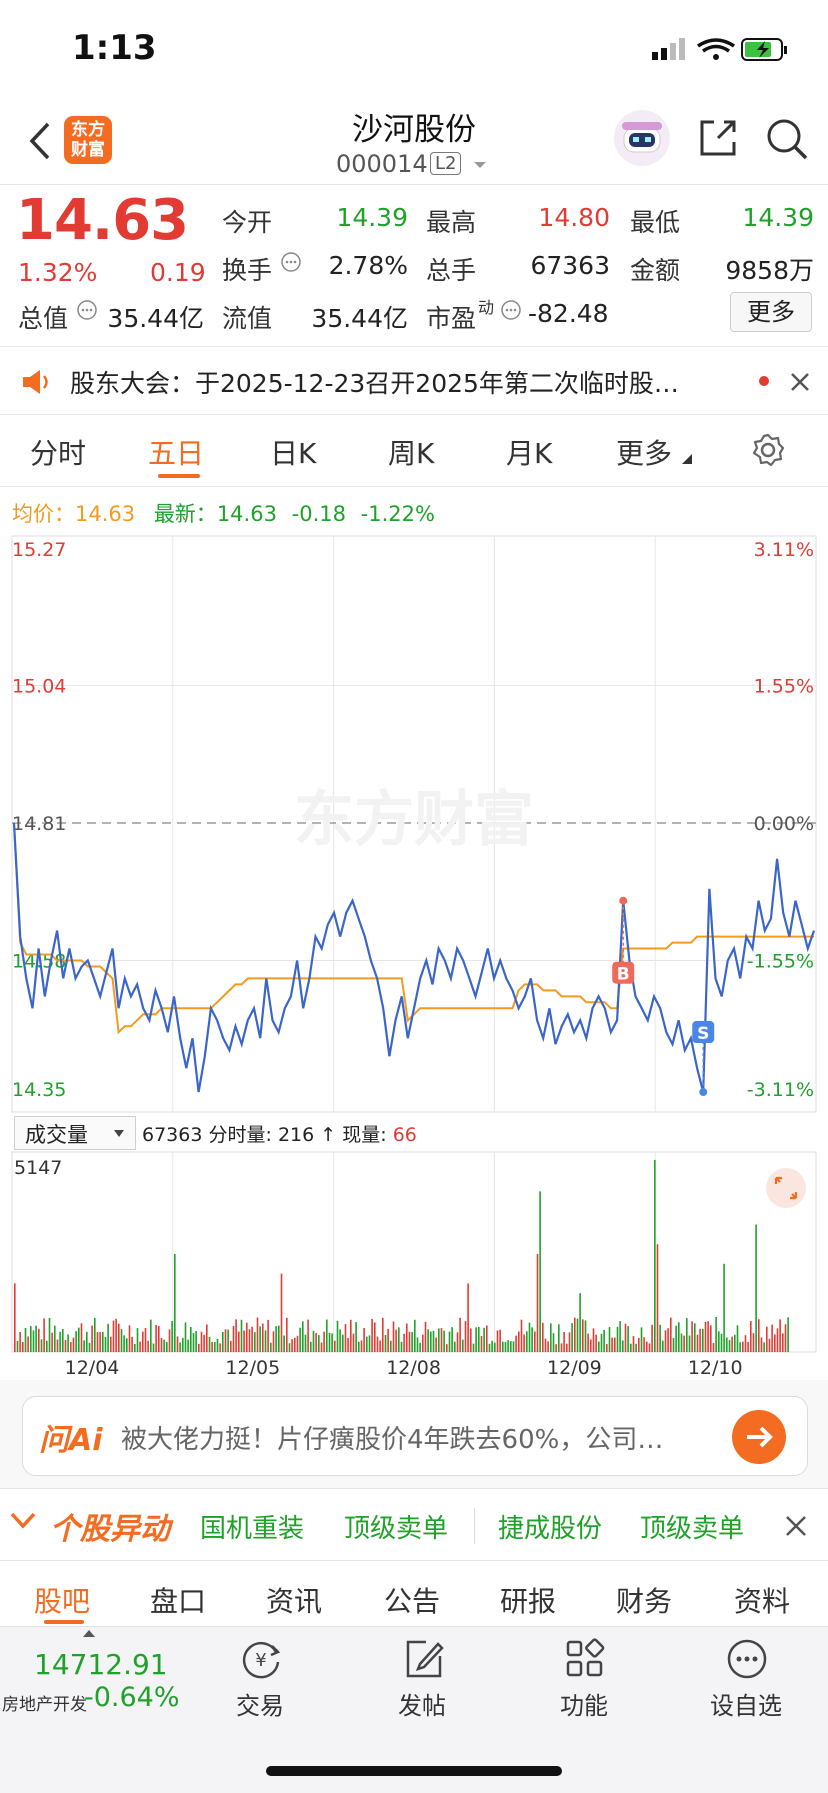 This screenshot has width=828, height=1793. Describe the element at coordinates (719, 49) in the screenshot. I see `status-icons` at that location.